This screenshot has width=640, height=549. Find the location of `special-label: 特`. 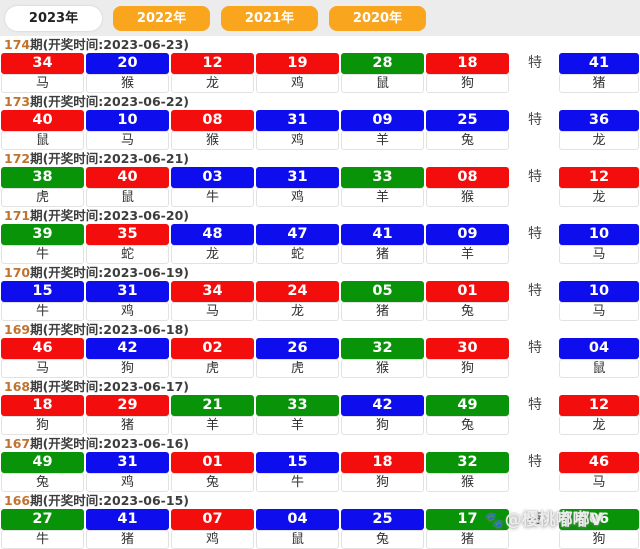

special-label: 特 is located at coordinates (535, 348).